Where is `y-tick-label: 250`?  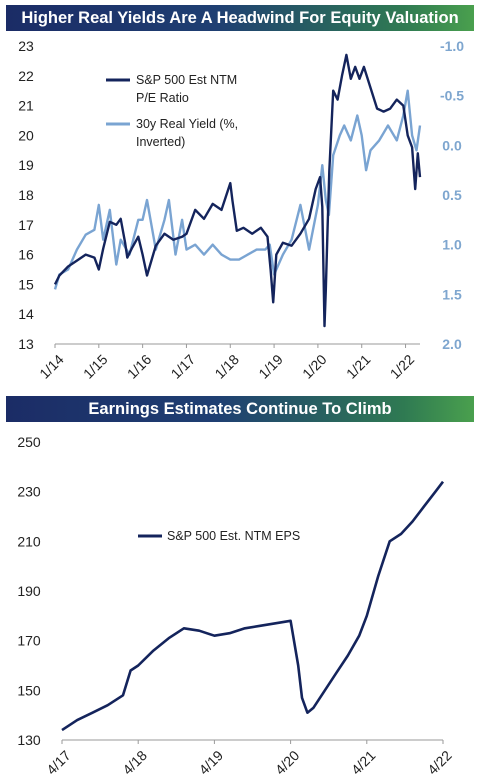 y-tick-label: 250 is located at coordinates (29, 442).